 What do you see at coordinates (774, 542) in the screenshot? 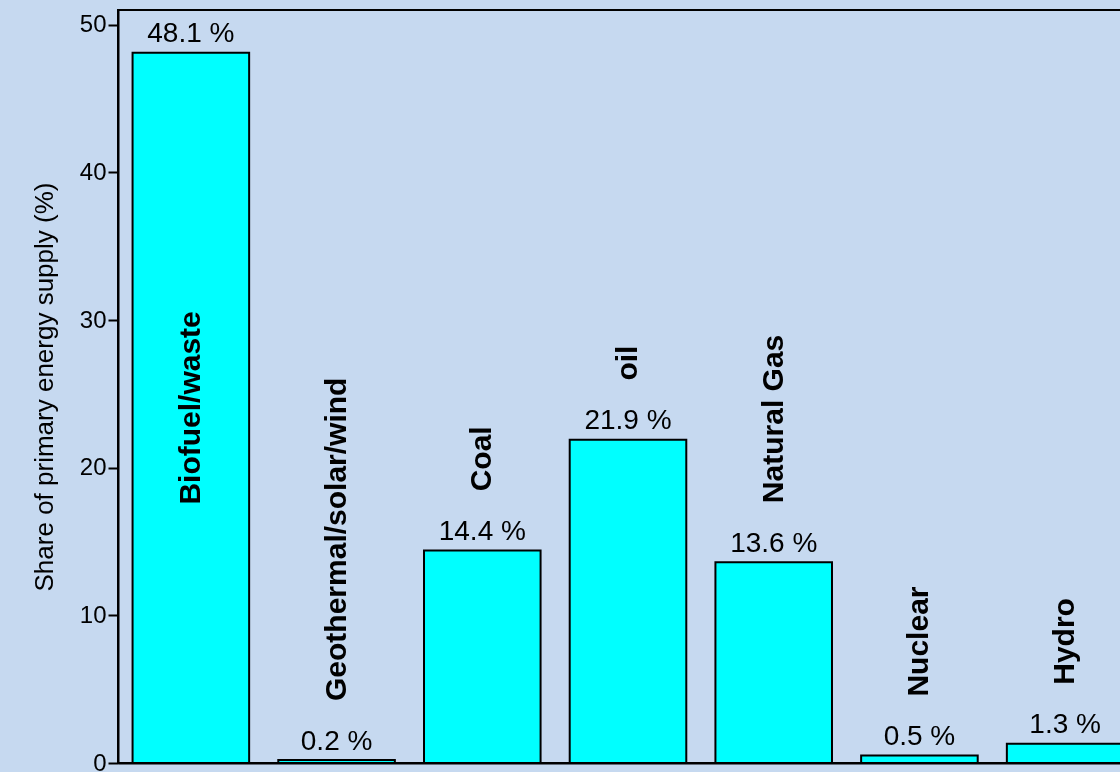
I see `data-label: 13.6 %` at bounding box center [774, 542].